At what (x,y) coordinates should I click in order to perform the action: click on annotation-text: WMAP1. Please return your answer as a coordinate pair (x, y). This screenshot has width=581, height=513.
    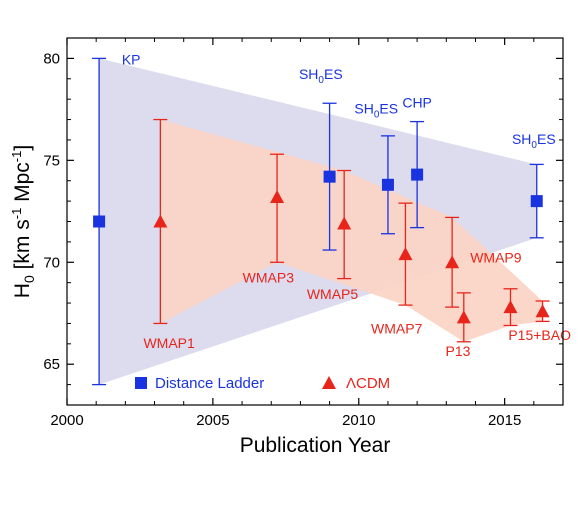
    Looking at the image, I should click on (169, 343).